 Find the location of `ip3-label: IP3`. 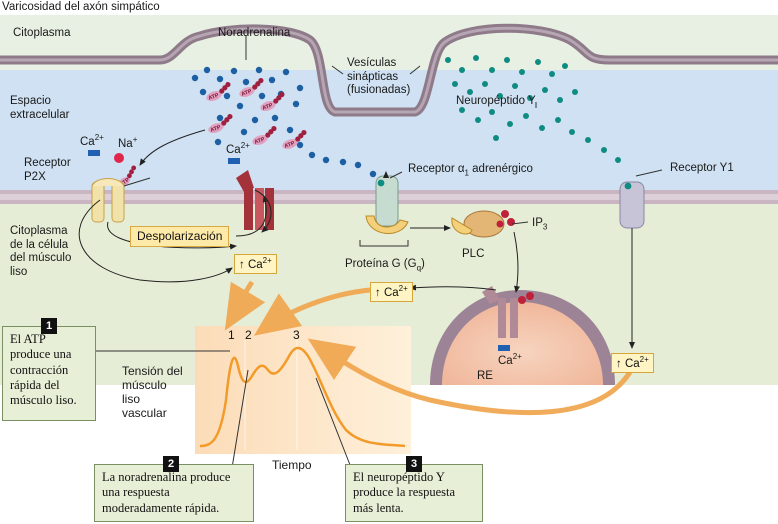

ip3-label: IP3 is located at coordinates (540, 224).